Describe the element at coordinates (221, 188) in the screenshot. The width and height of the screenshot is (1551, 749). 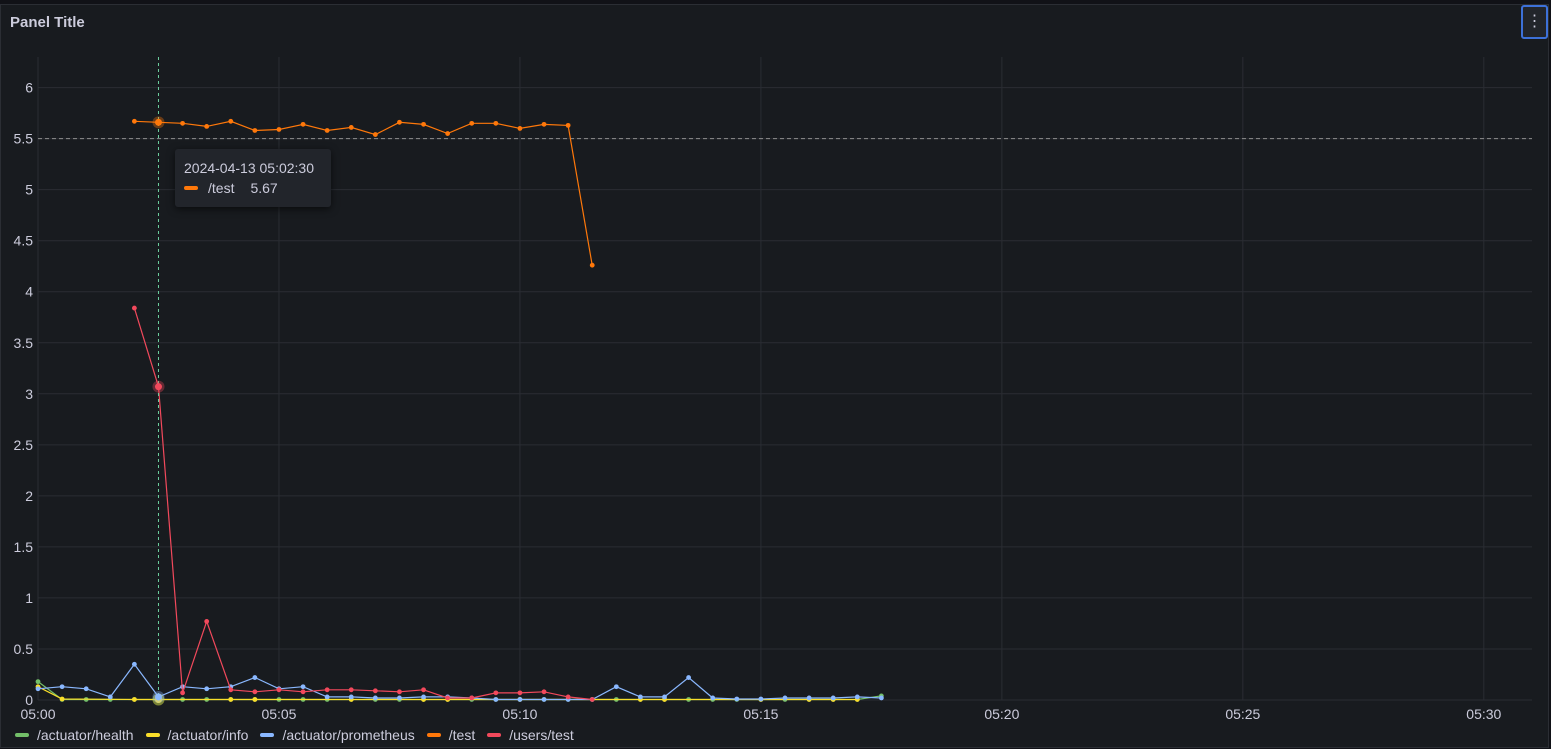
I see `tooltip-series: /test` at that location.